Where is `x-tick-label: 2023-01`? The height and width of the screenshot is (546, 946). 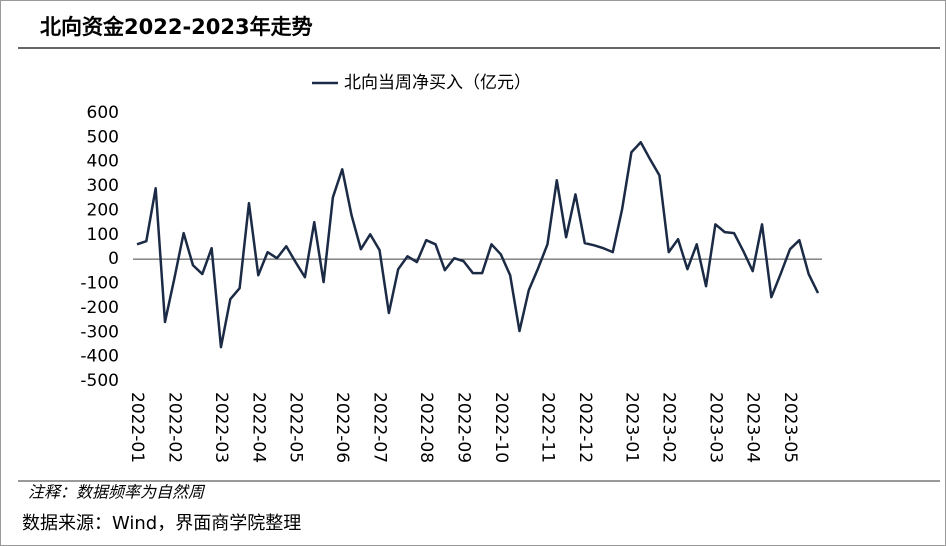
x-tick-label: 2023-01 is located at coordinates (631, 427).